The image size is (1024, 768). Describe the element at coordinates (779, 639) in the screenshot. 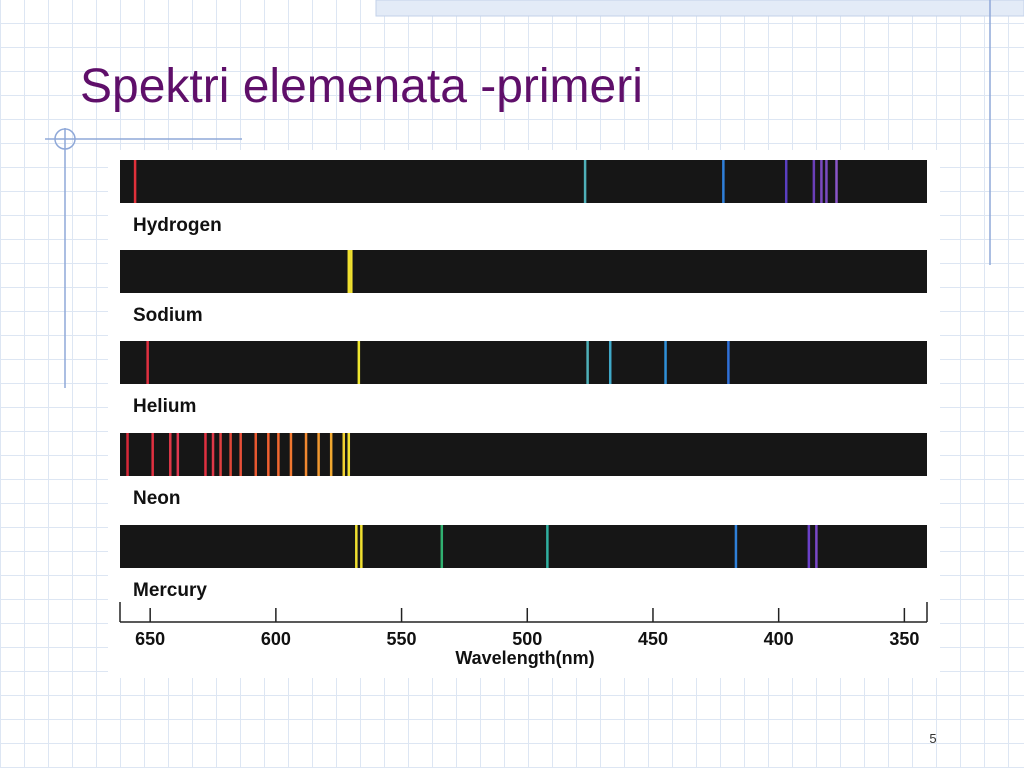

I see `x-tick-label: 400` at that location.